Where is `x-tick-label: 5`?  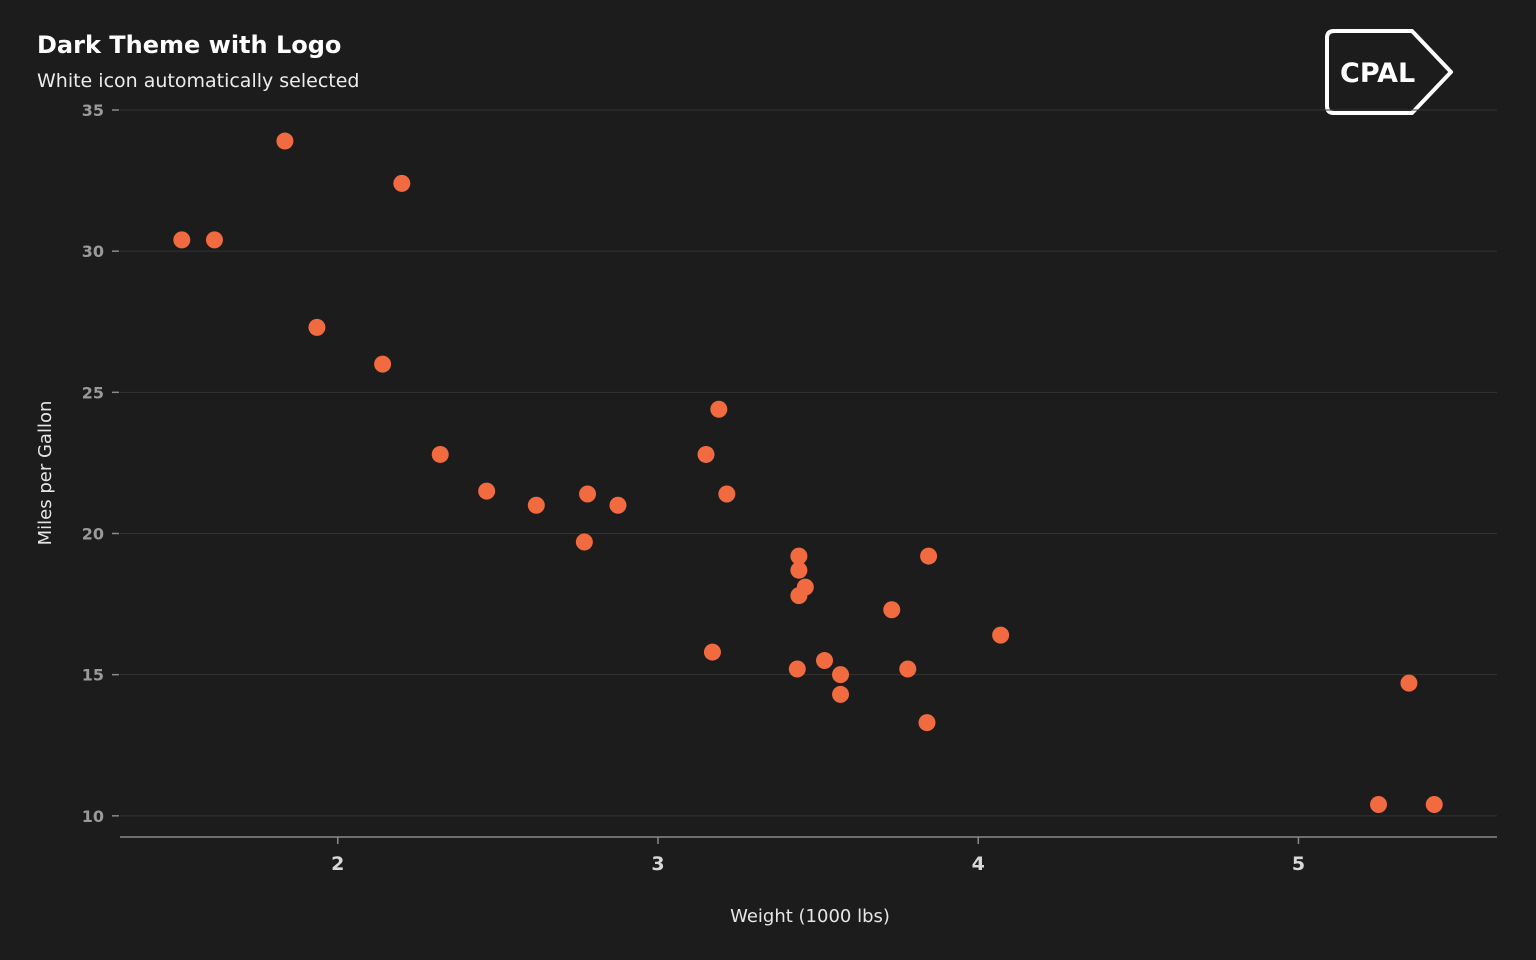 x-tick-label: 5 is located at coordinates (1298, 864).